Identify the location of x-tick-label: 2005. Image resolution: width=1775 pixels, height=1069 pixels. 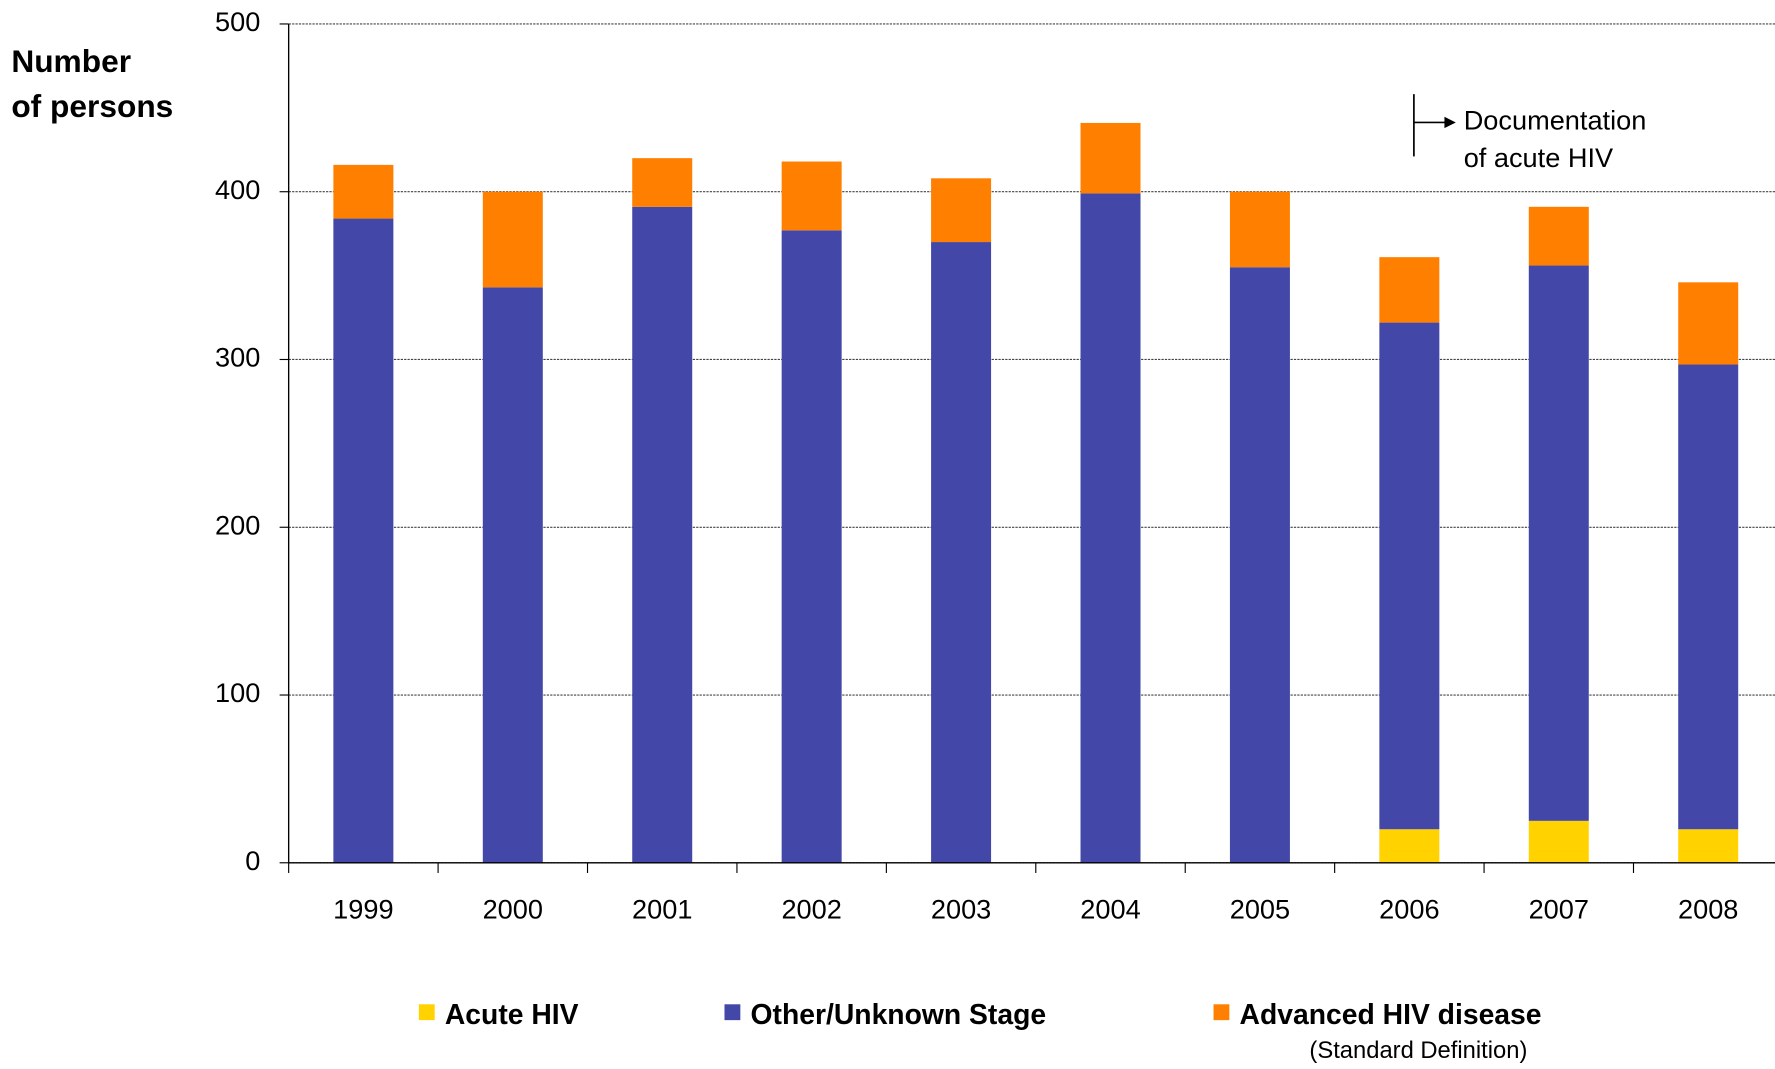
(1260, 909).